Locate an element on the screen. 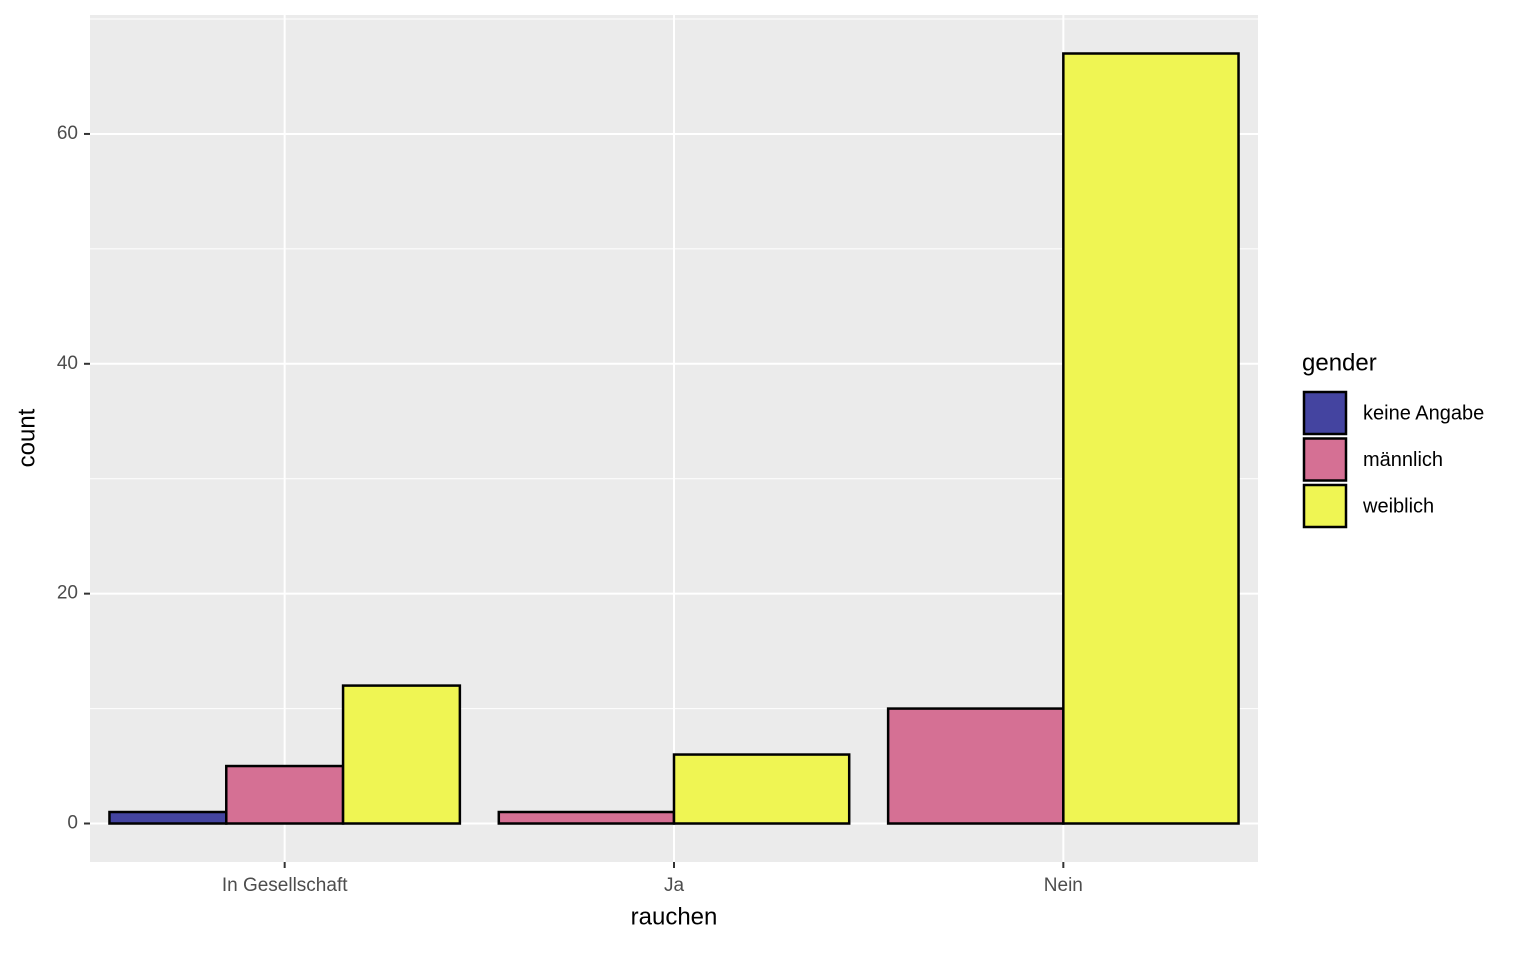  x-axis-title: rauchen is located at coordinates (674, 916).